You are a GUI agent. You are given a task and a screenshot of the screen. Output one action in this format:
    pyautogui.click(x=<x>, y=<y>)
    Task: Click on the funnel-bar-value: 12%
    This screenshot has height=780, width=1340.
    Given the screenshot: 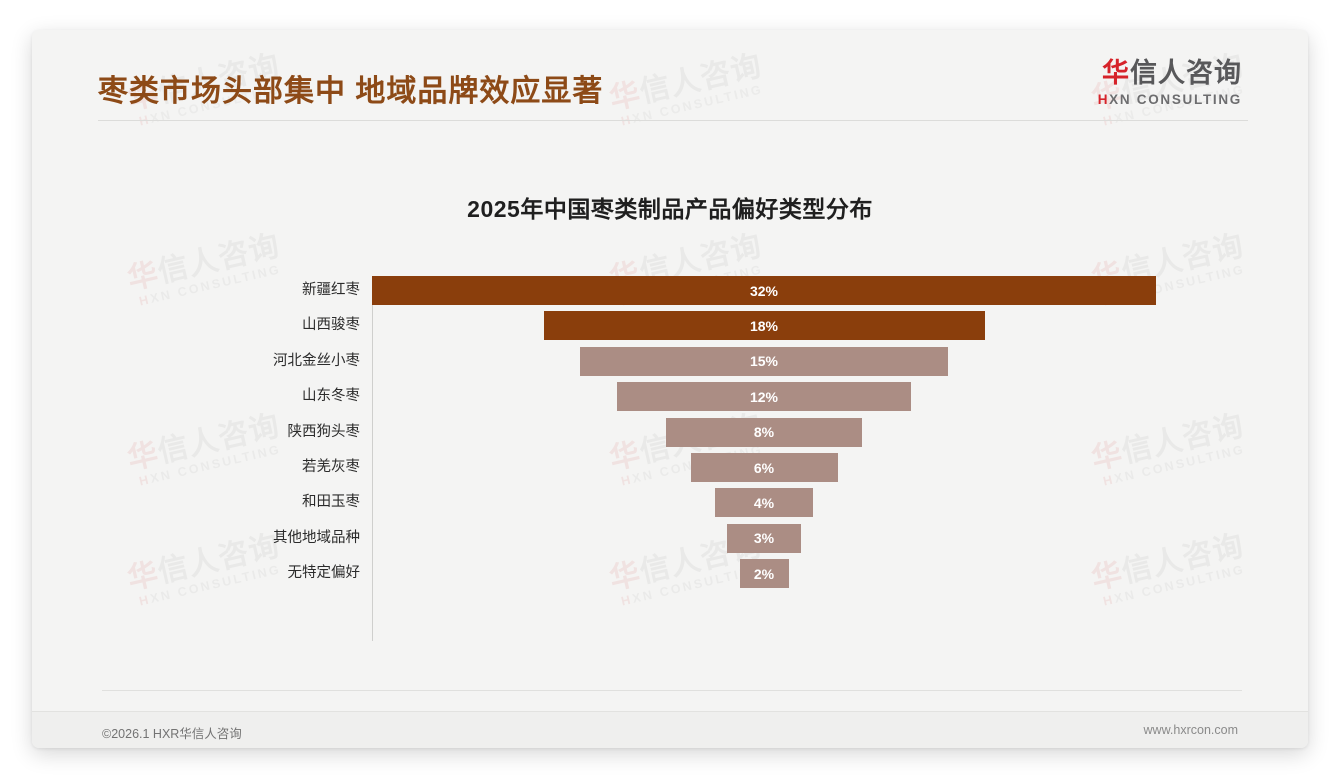 What is the action you would take?
    pyautogui.click(x=764, y=396)
    